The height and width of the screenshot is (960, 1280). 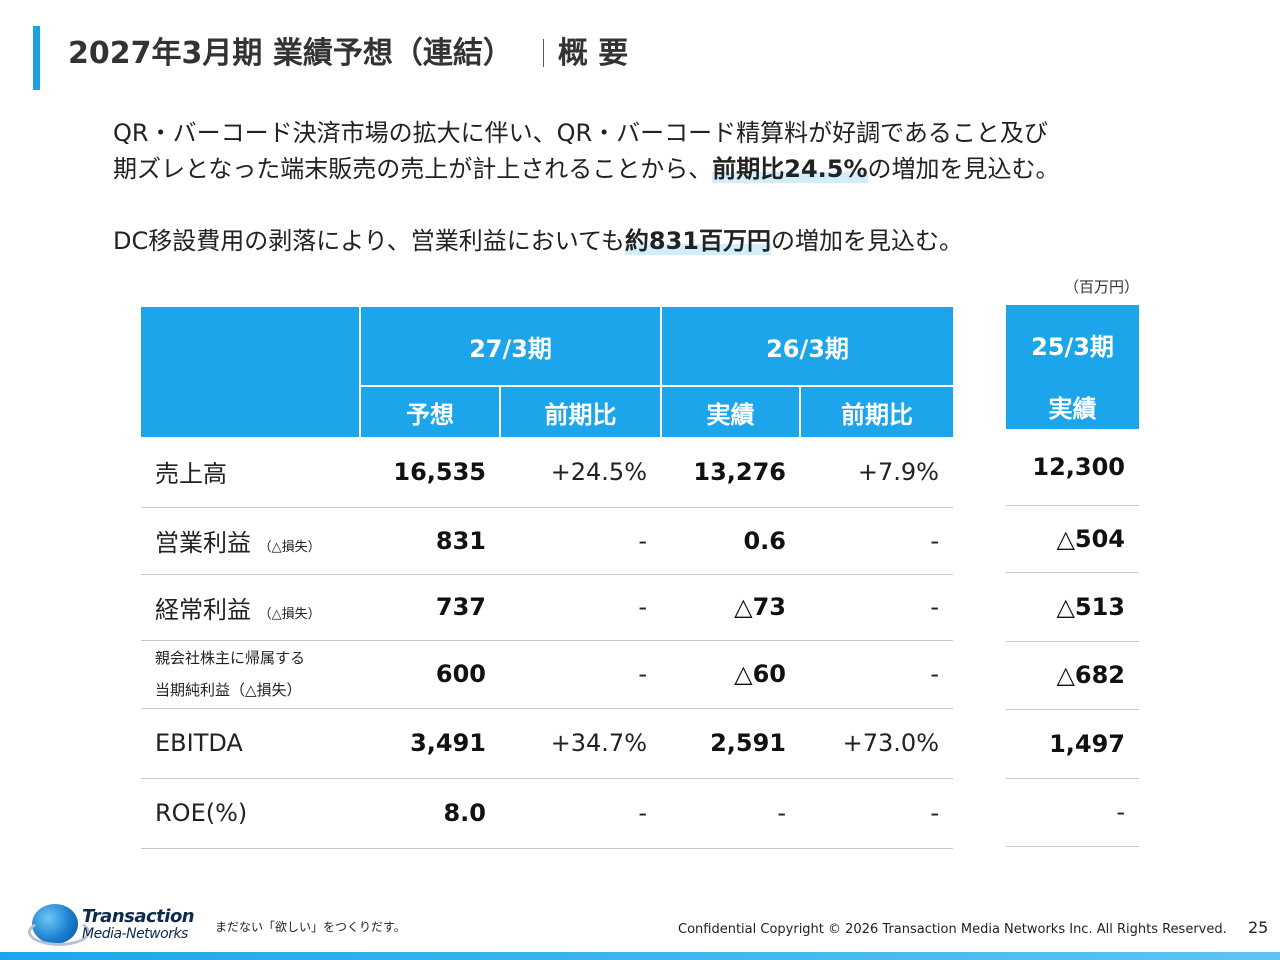 What do you see at coordinates (36, 58) in the screenshot?
I see `title-accent-bar` at bounding box center [36, 58].